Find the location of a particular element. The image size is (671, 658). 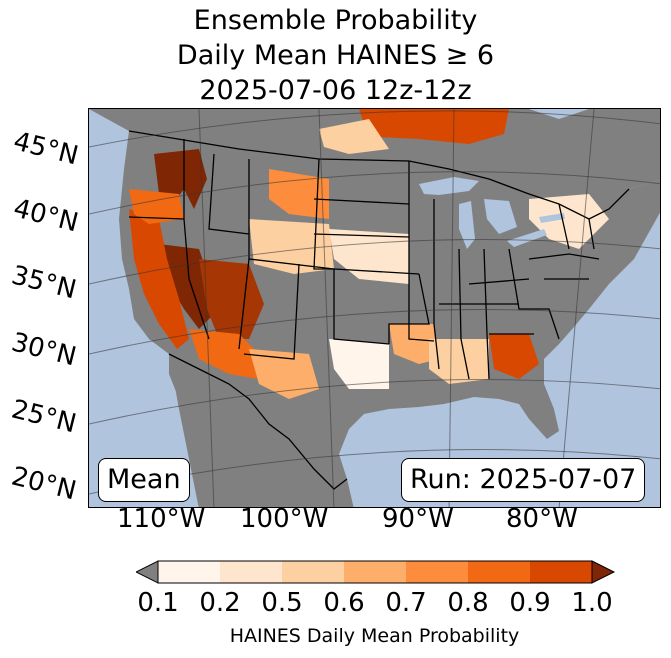

gulf-coast-fill is located at coordinates (459, 361).